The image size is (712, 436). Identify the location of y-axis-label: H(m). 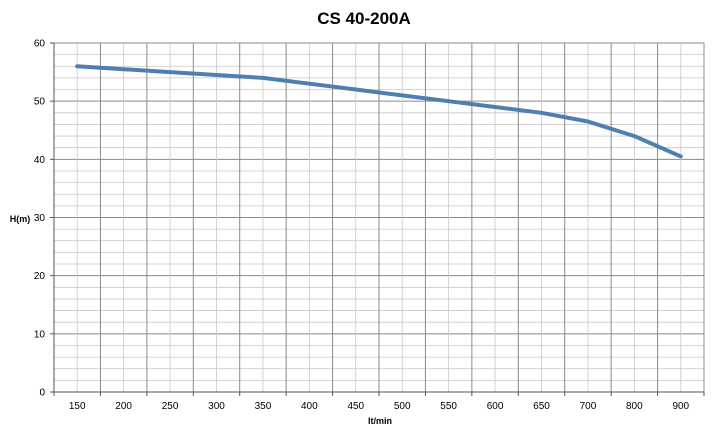
(20, 219).